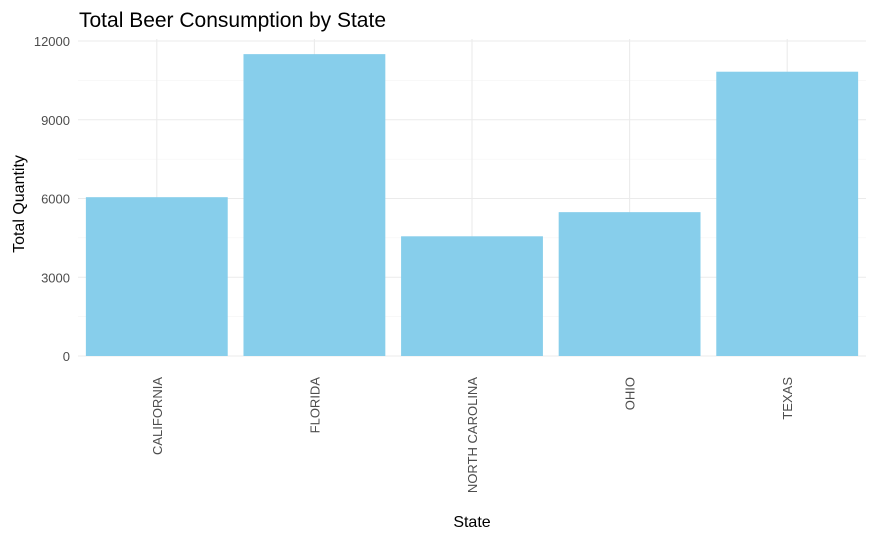 Image resolution: width=875 pixels, height=540 pixels. I want to click on y-axis-title: Total Quantity, so click(19, 204).